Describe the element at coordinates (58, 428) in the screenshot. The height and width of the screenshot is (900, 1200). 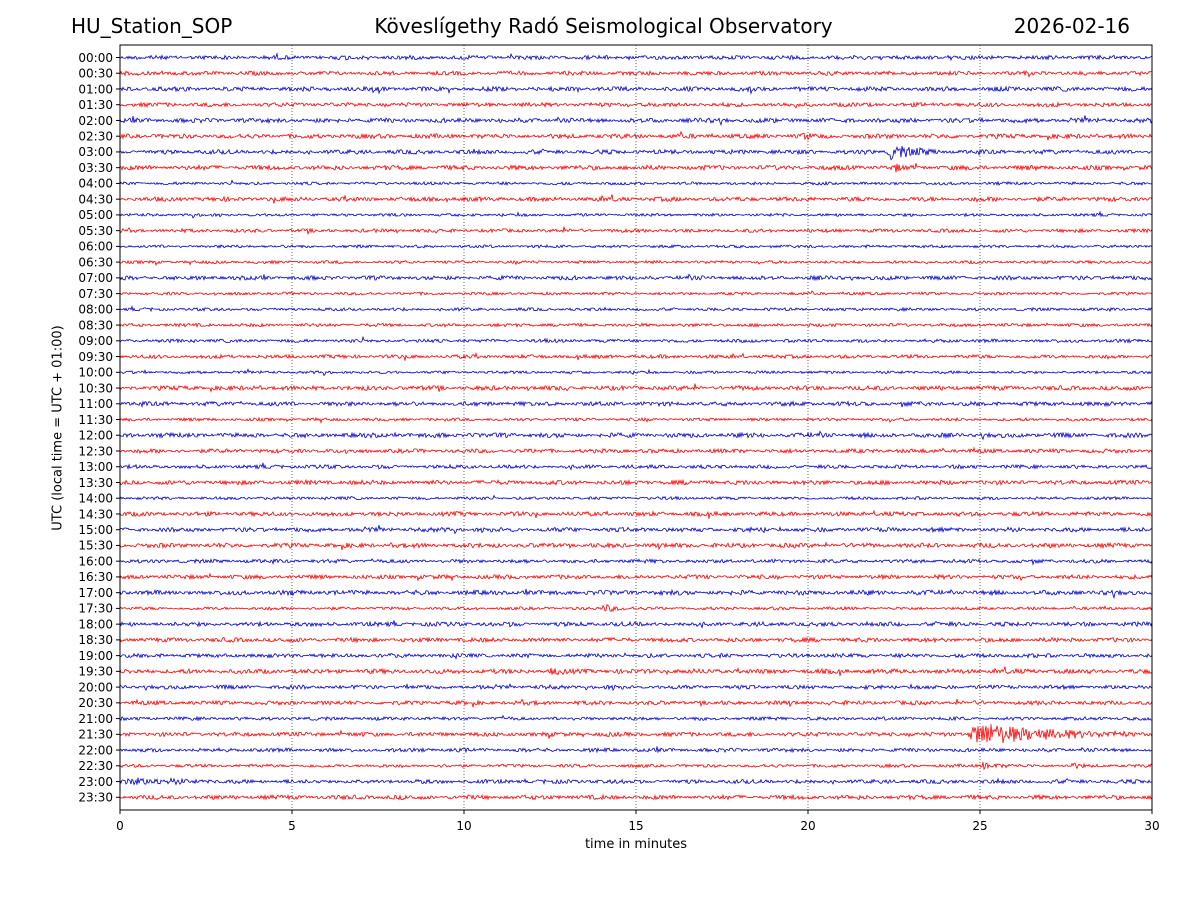
I see `y-axis-label: UTC (local time = UTC + 01:00)` at that location.